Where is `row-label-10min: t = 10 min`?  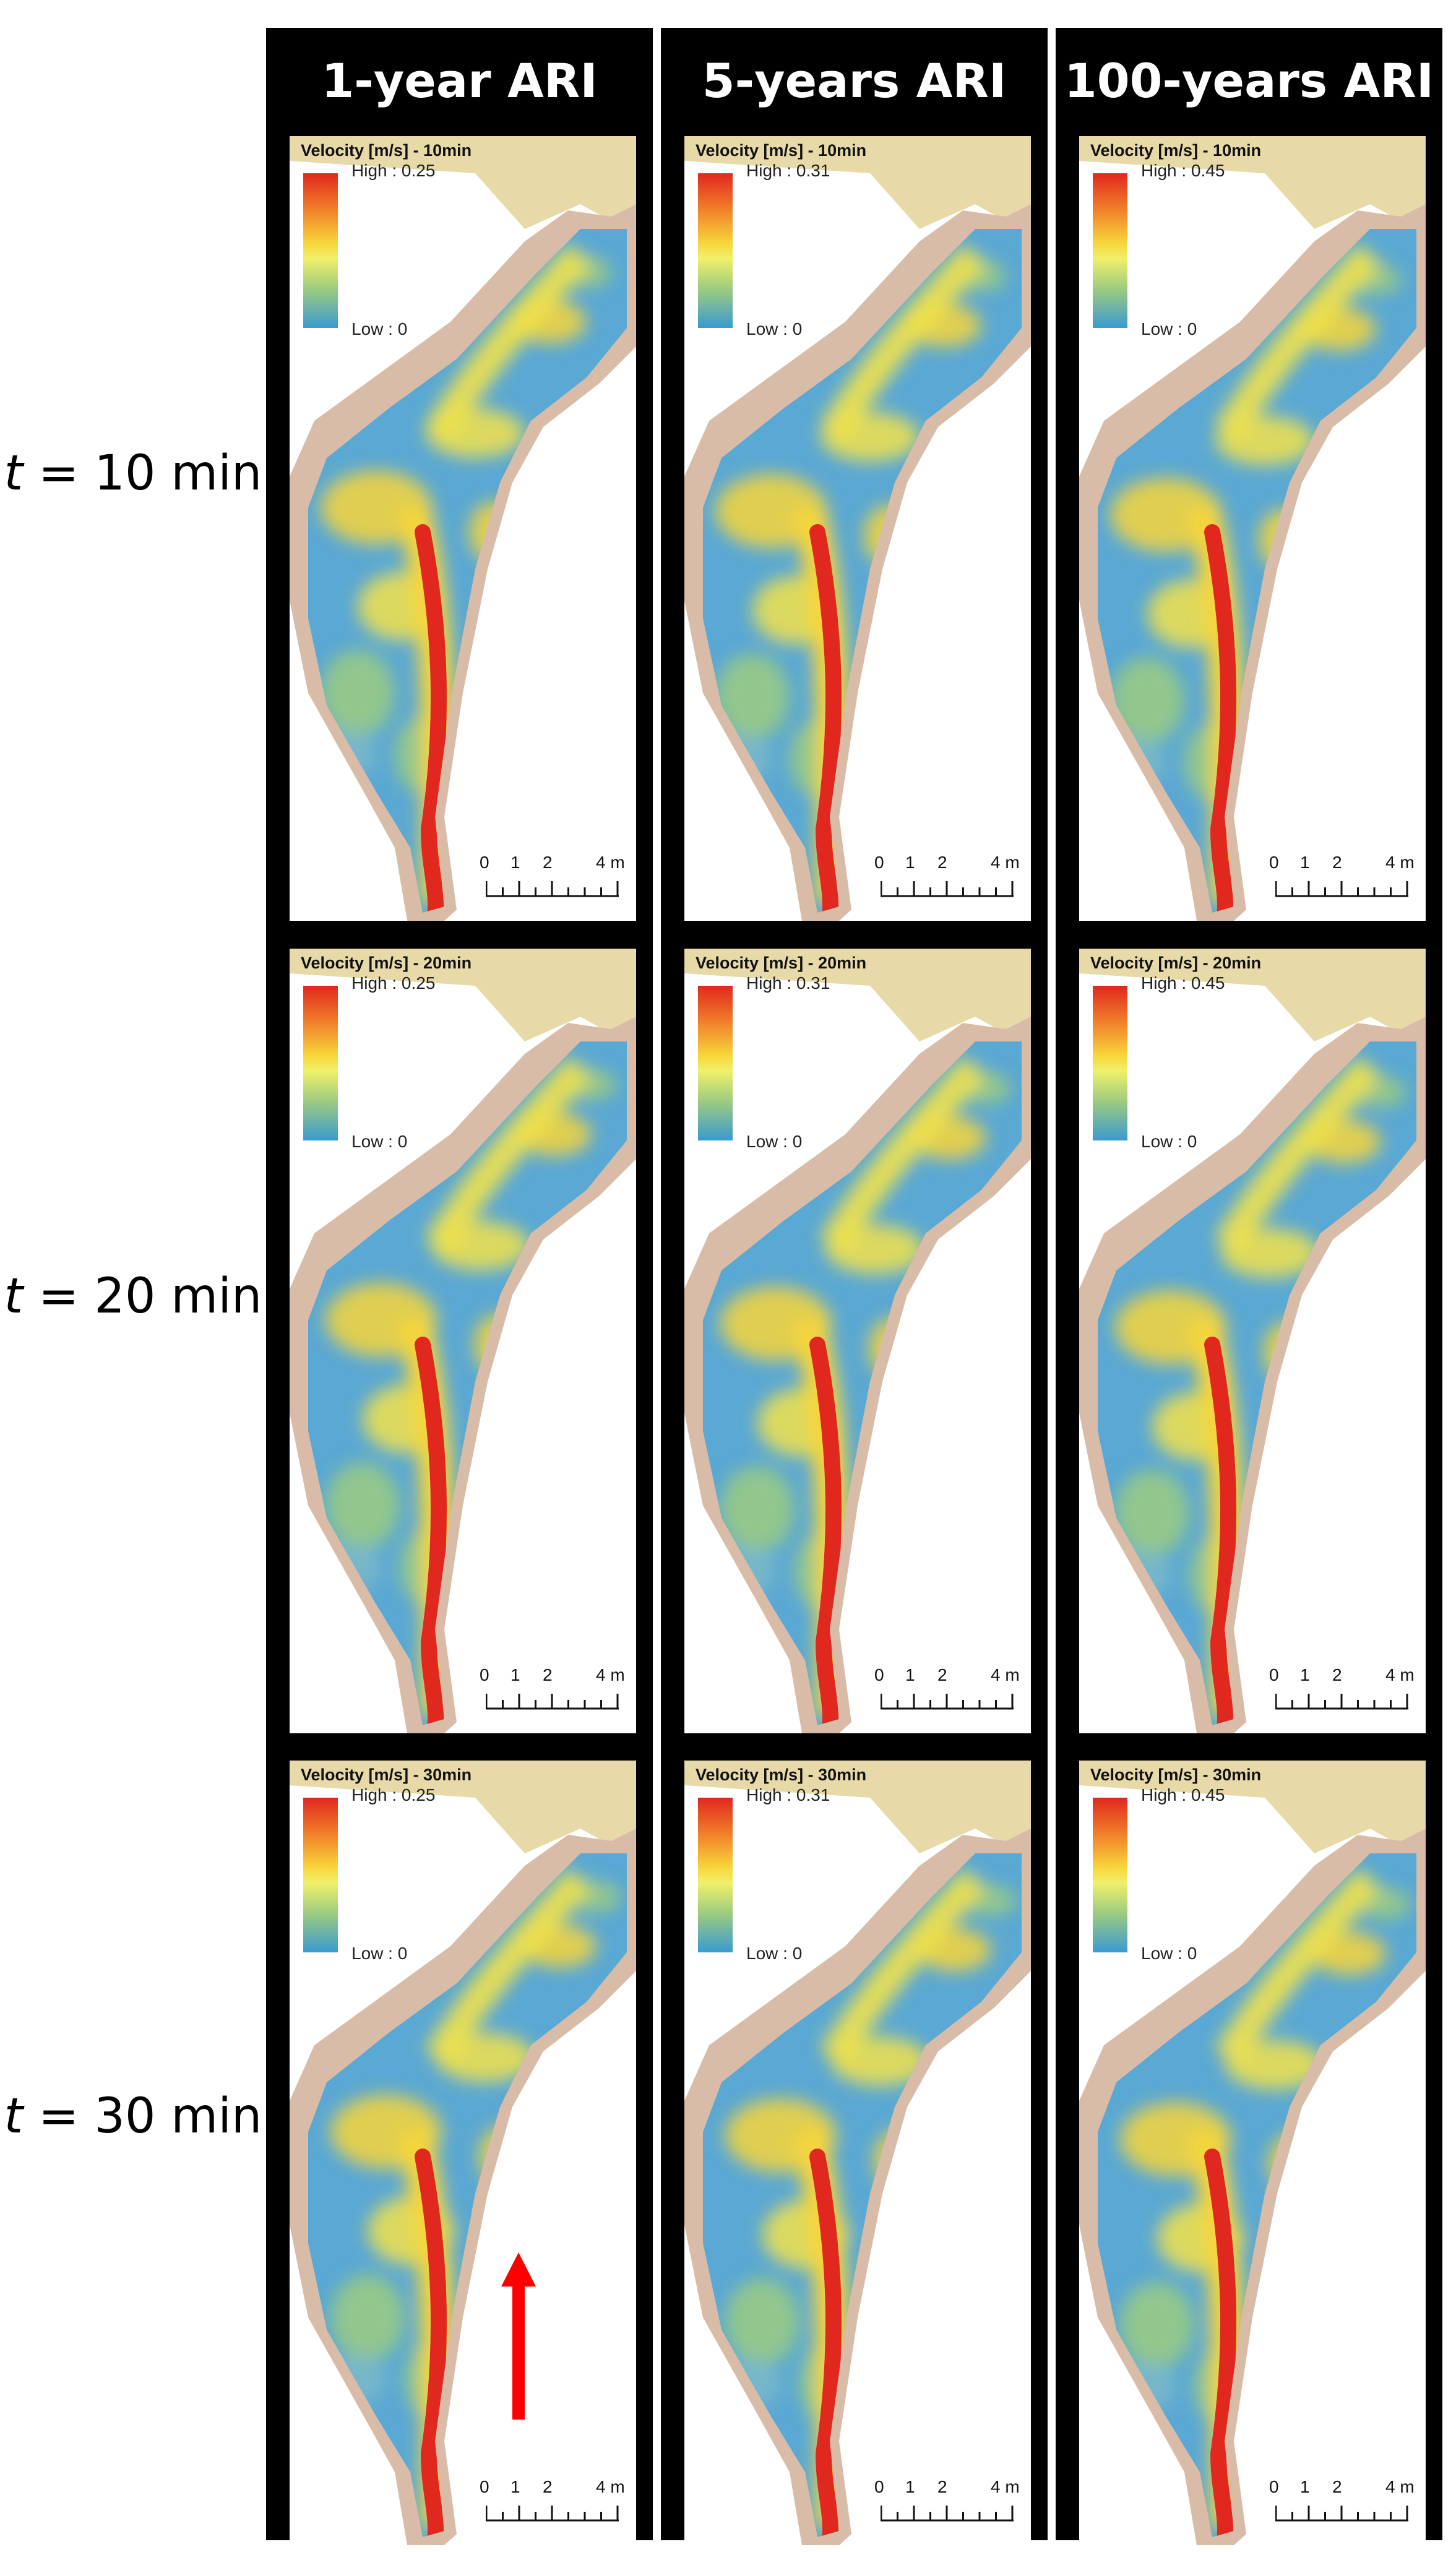
row-label-10min: t = 10 min is located at coordinates (133, 473).